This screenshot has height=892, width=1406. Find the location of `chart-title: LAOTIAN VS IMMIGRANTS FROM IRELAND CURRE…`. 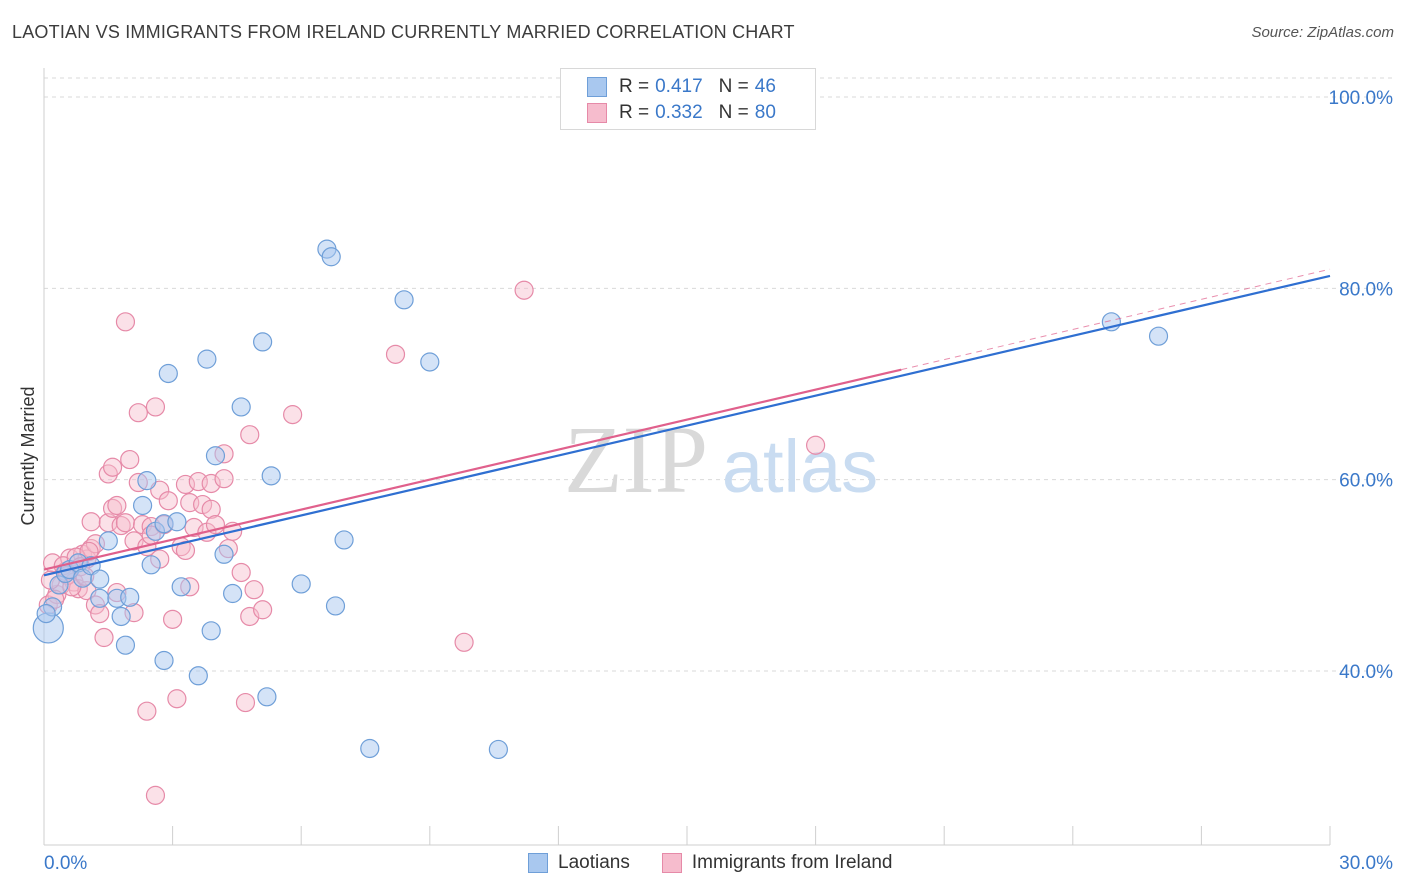

chart-title: LAOTIAN VS IMMIGRANTS FROM IRELAND CURRE… is located at coordinates (403, 32).